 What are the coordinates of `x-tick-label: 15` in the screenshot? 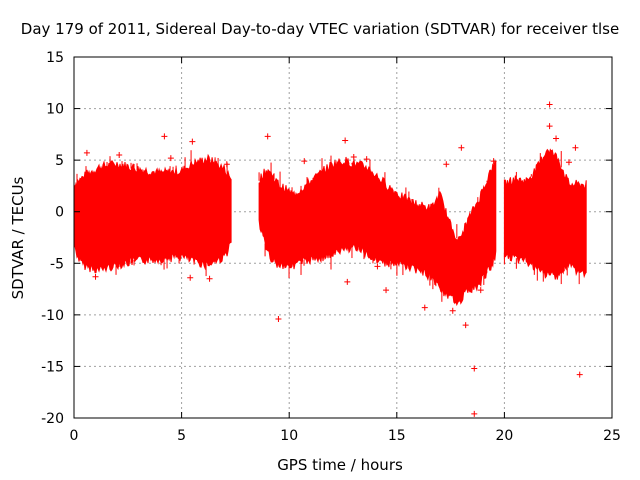 It's located at (397, 436).